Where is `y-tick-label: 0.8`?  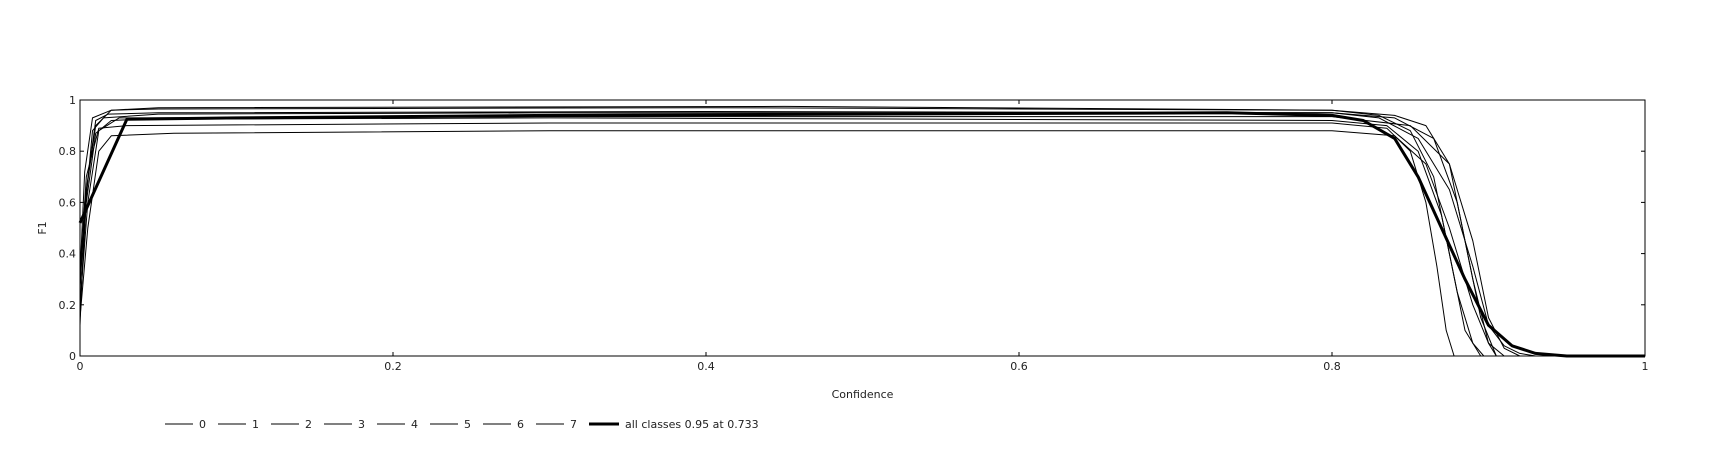
y-tick-label: 0.8 is located at coordinates (68, 151).